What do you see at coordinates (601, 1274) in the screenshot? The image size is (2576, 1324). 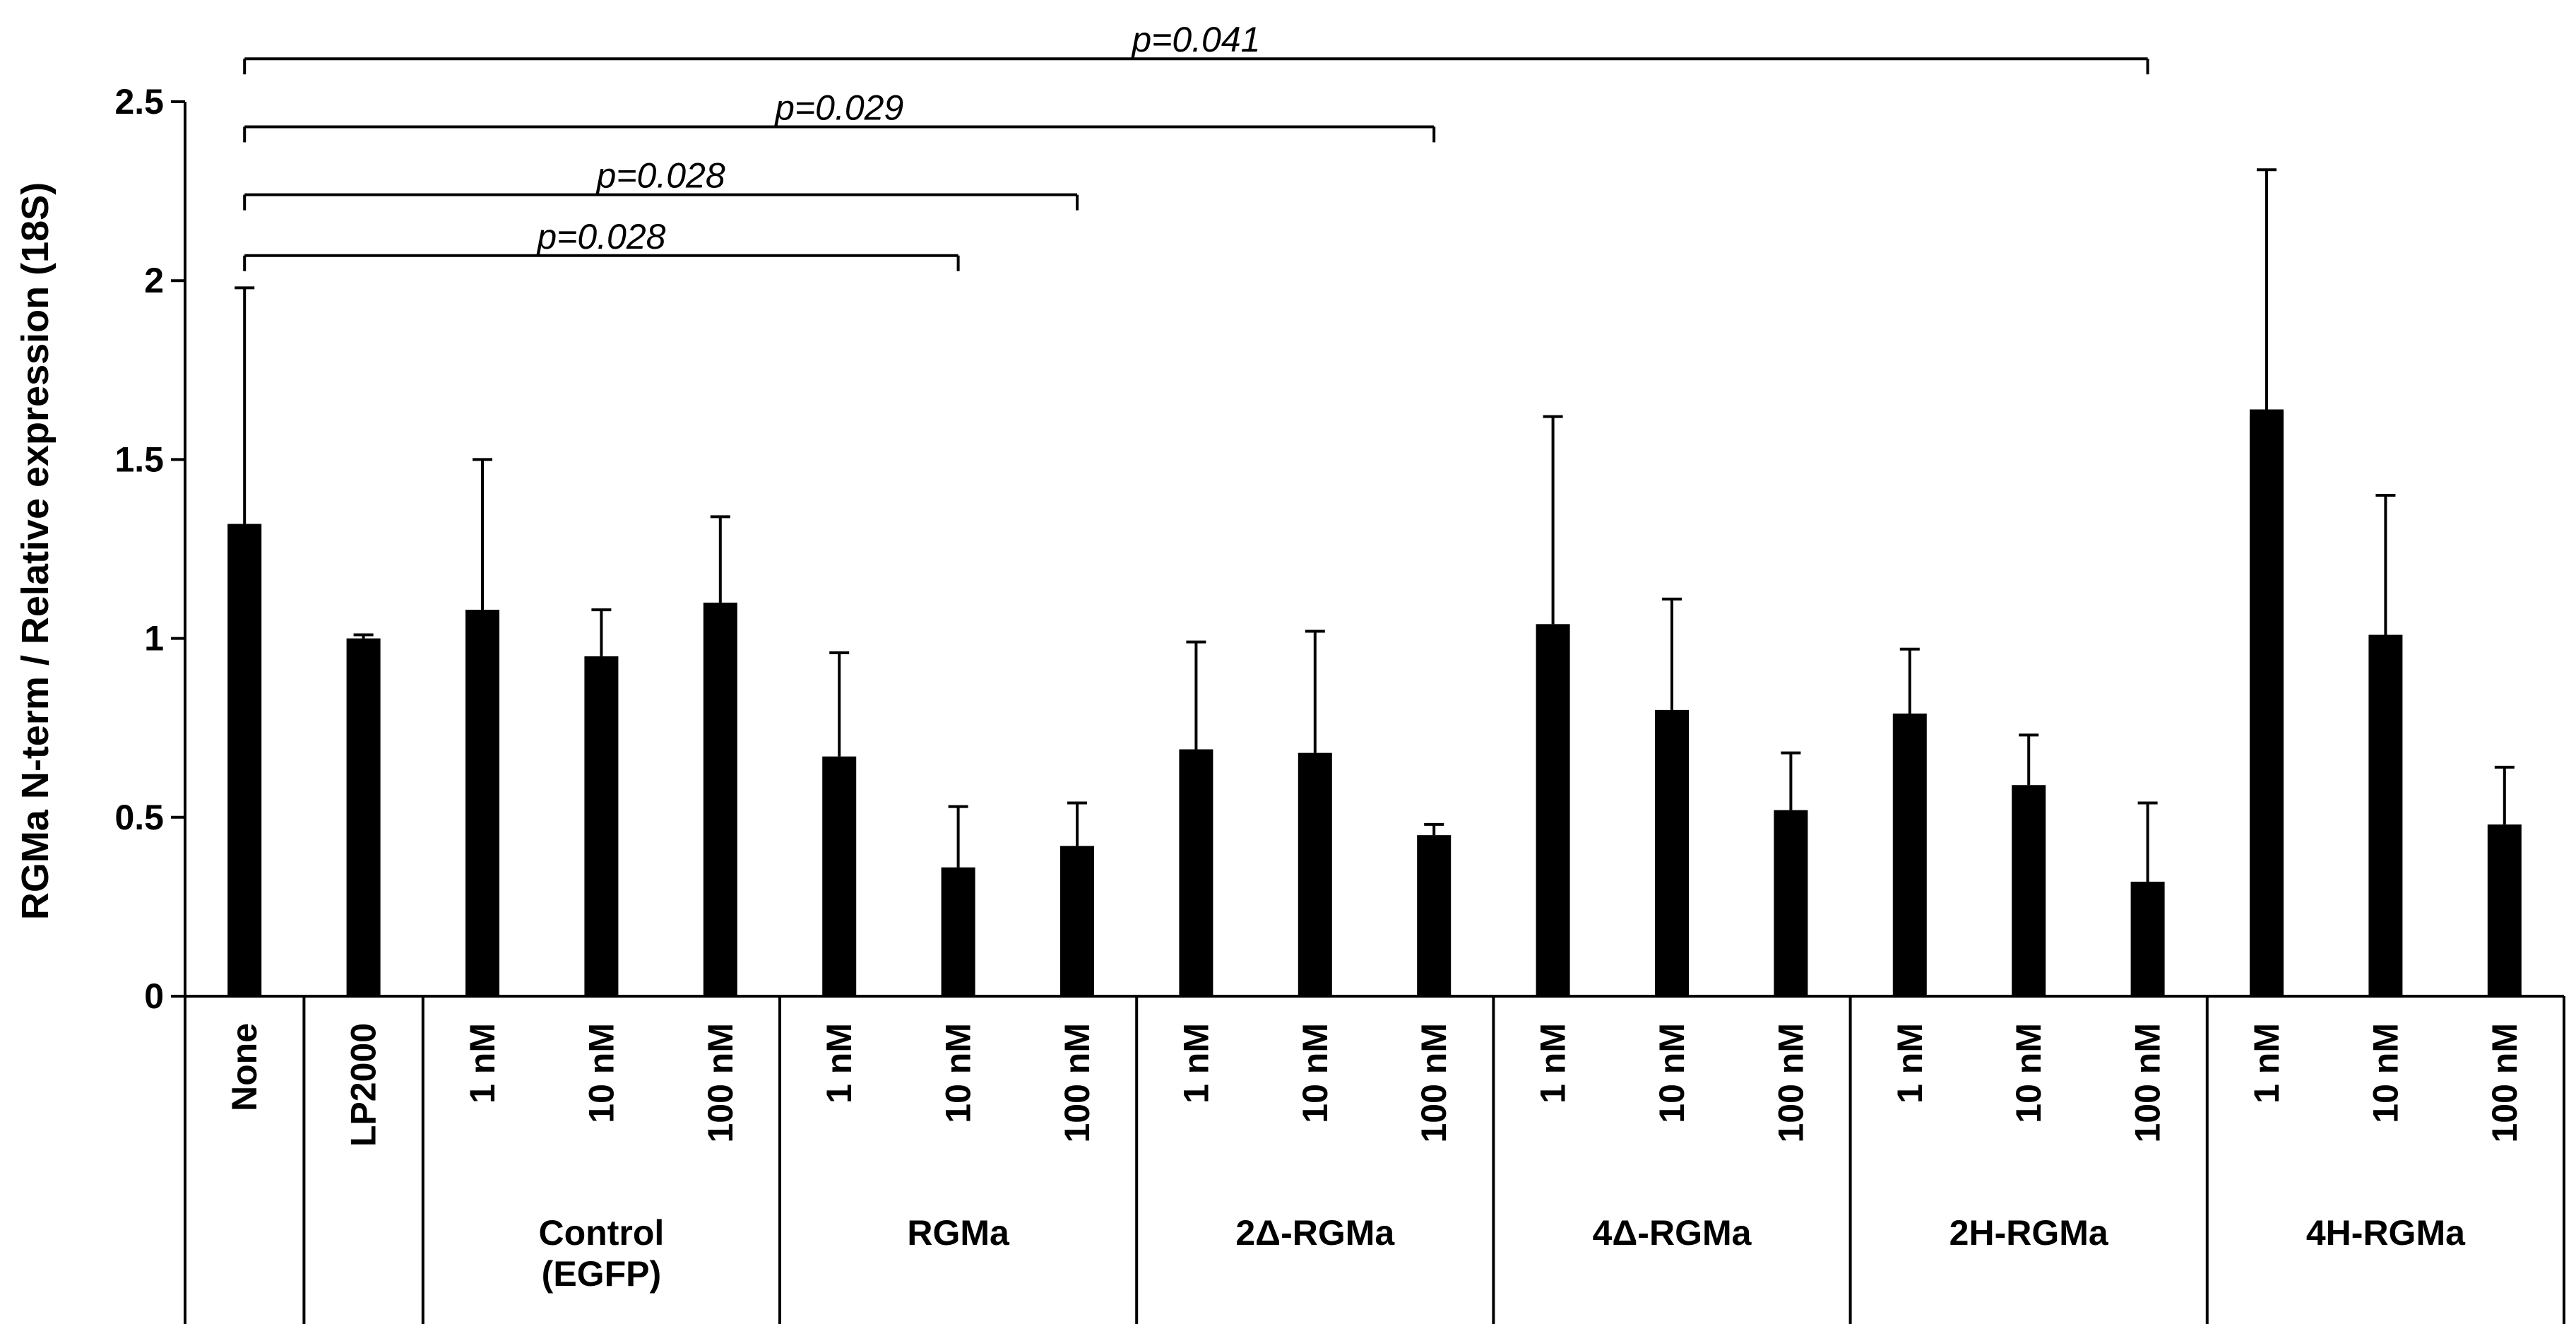 I see `group-label: (EGFP)` at bounding box center [601, 1274].